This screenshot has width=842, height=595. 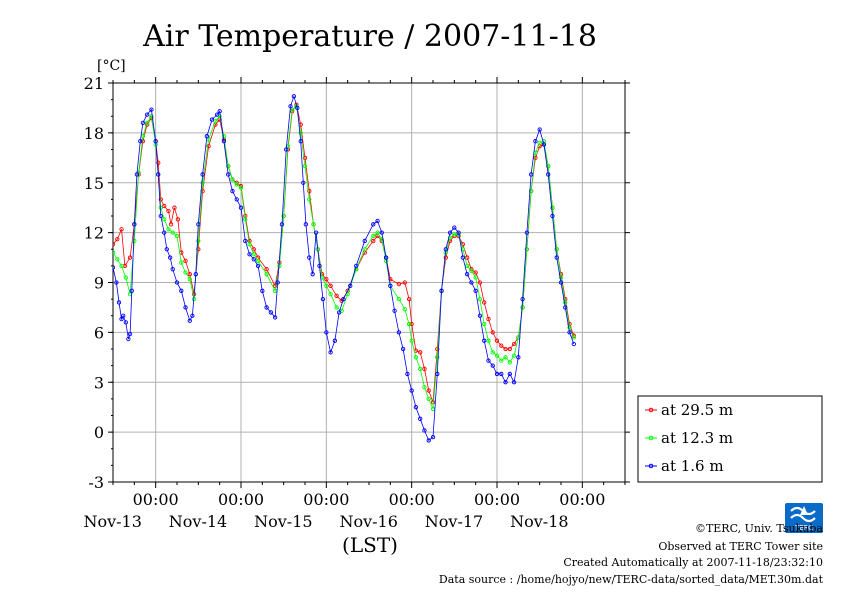 I want to click on y-tick-label-5: 12, so click(x=94, y=233).